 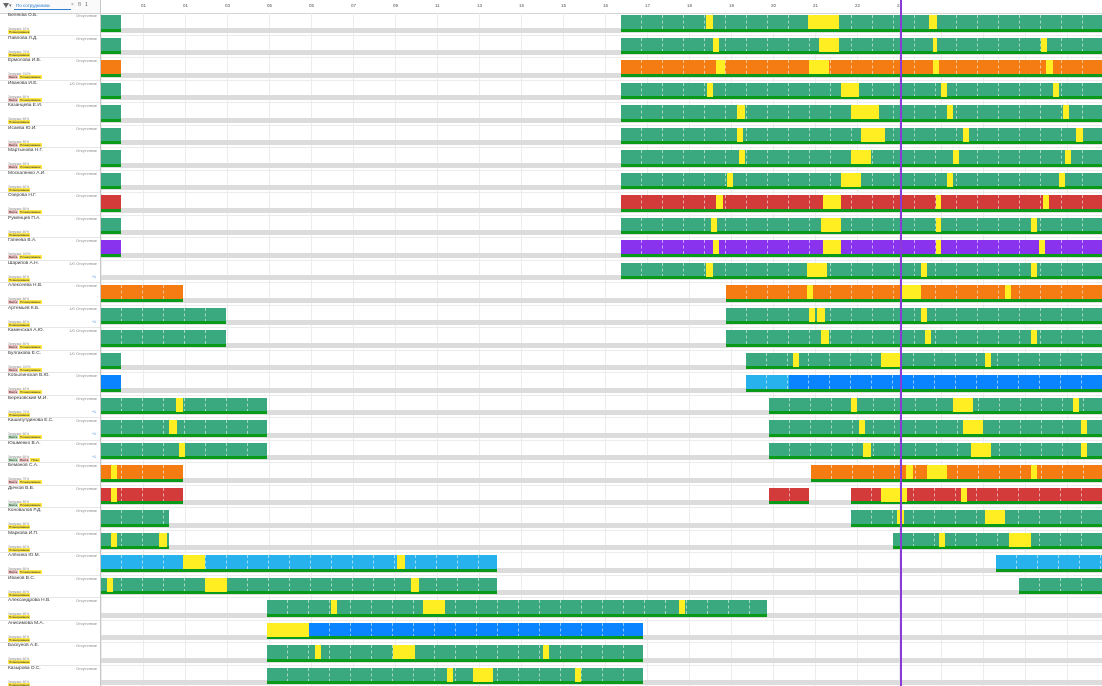 What do you see at coordinates (94, 321) in the screenshot?
I see `more-link: +1` at bounding box center [94, 321].